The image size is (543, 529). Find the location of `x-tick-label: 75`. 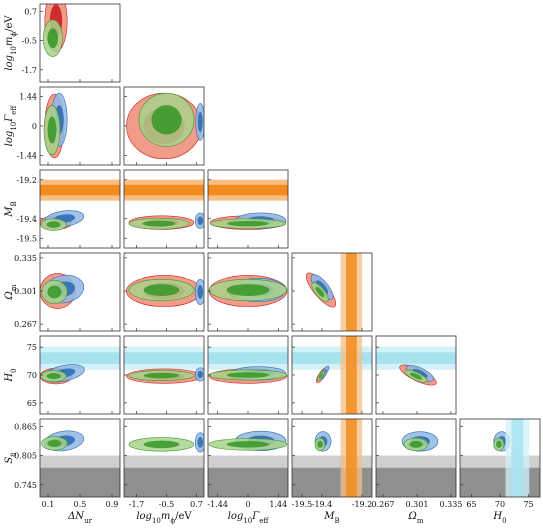

x-tick-label: 75 is located at coordinates (528, 504).